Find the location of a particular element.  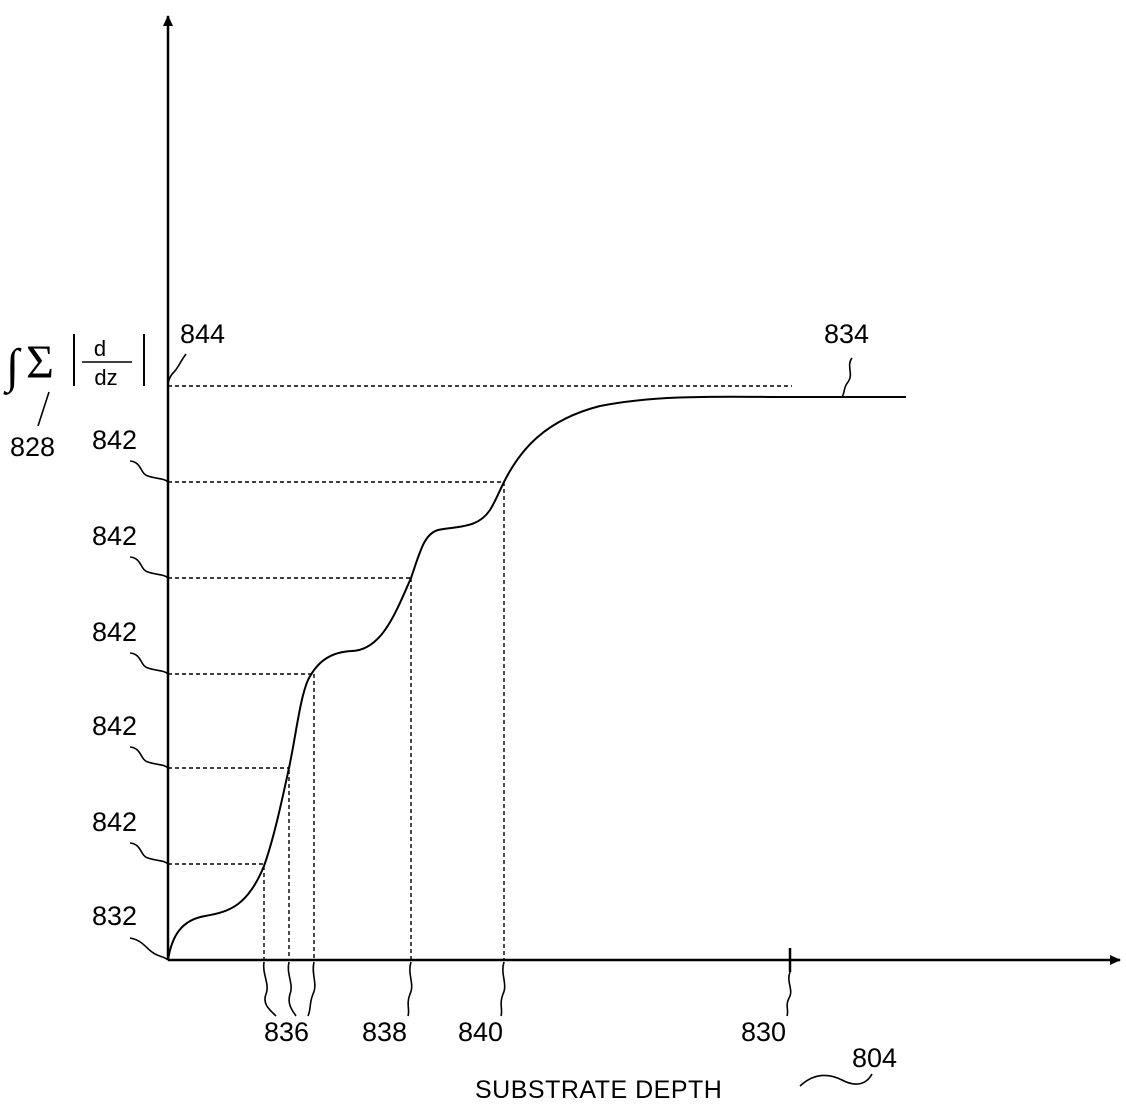

ref-label-832: 832 is located at coordinates (114, 916).